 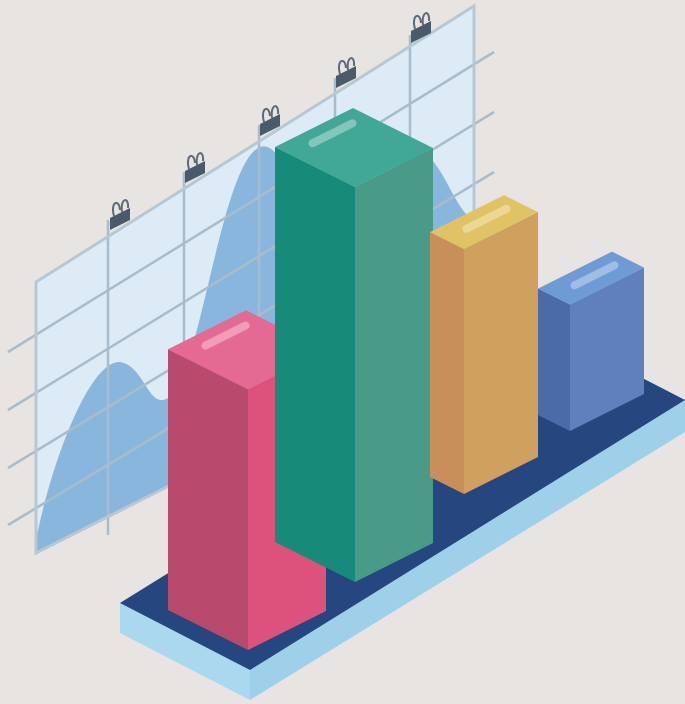 I want to click on yellow-bar-top-face, so click(x=484, y=222).